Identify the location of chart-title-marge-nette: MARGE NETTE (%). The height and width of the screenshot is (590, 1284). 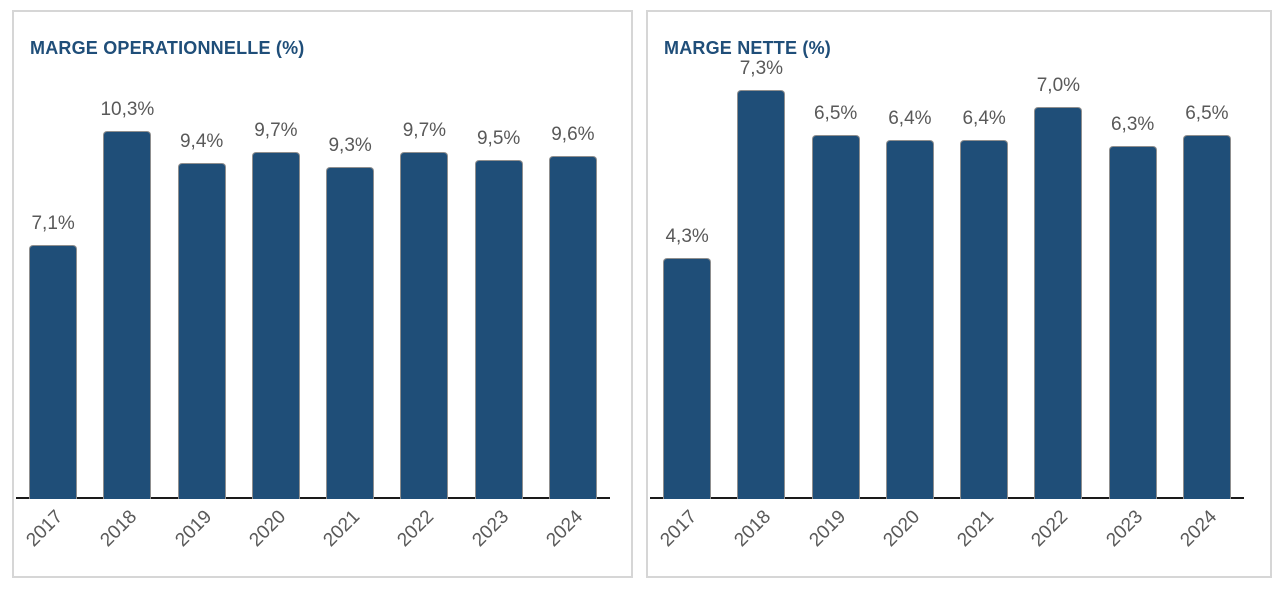
(747, 48).